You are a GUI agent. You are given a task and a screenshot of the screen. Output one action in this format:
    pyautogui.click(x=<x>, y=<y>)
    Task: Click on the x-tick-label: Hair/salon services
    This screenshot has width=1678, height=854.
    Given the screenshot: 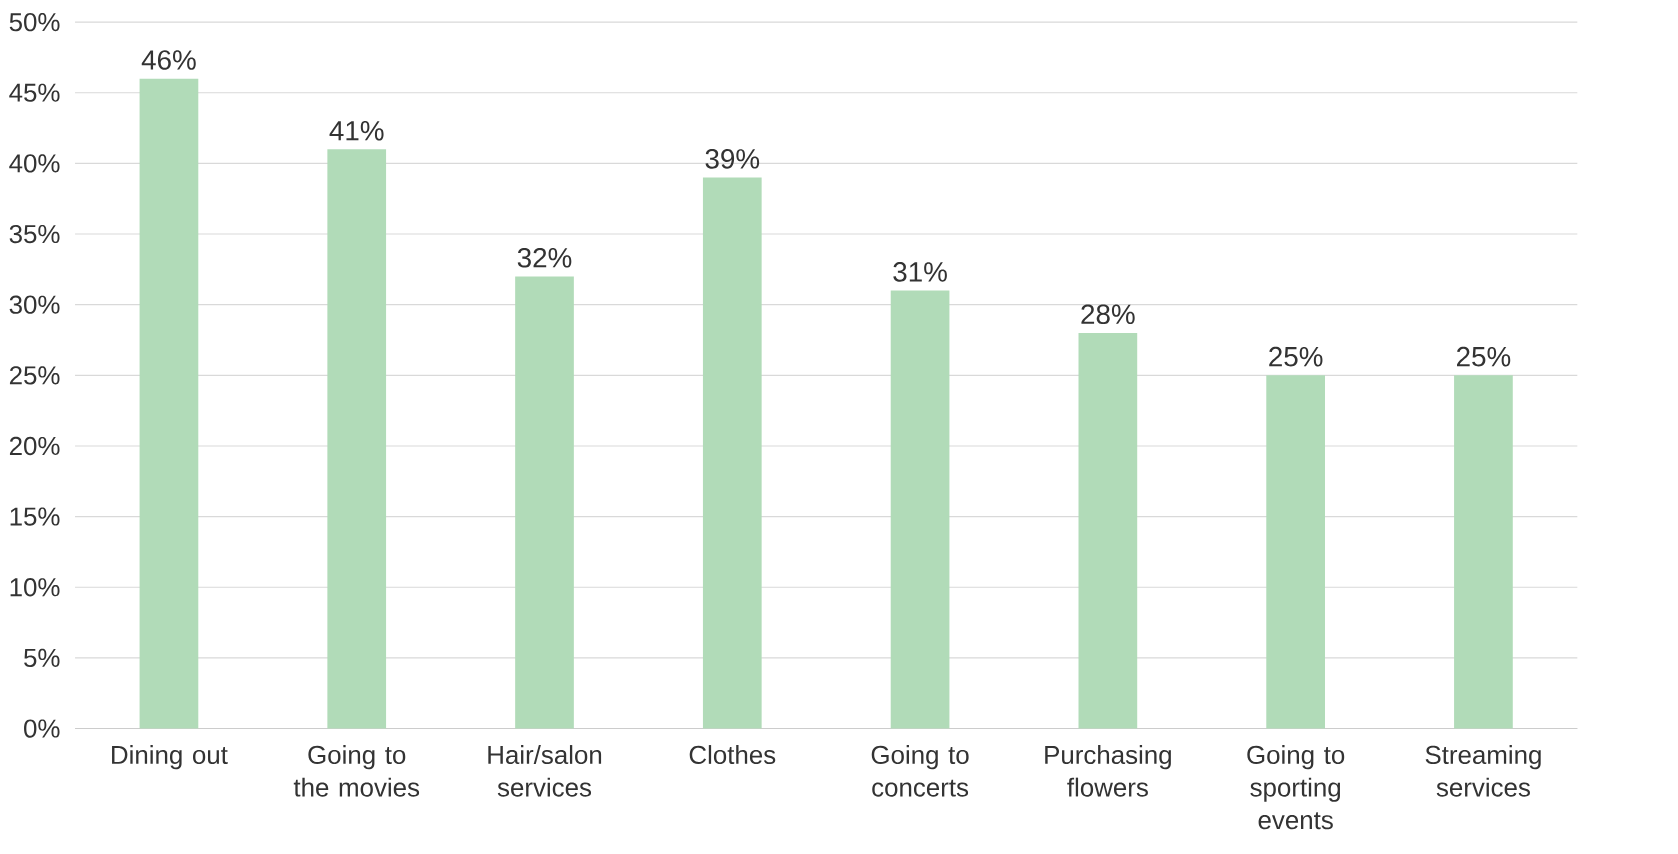 What is the action you would take?
    pyautogui.click(x=545, y=771)
    